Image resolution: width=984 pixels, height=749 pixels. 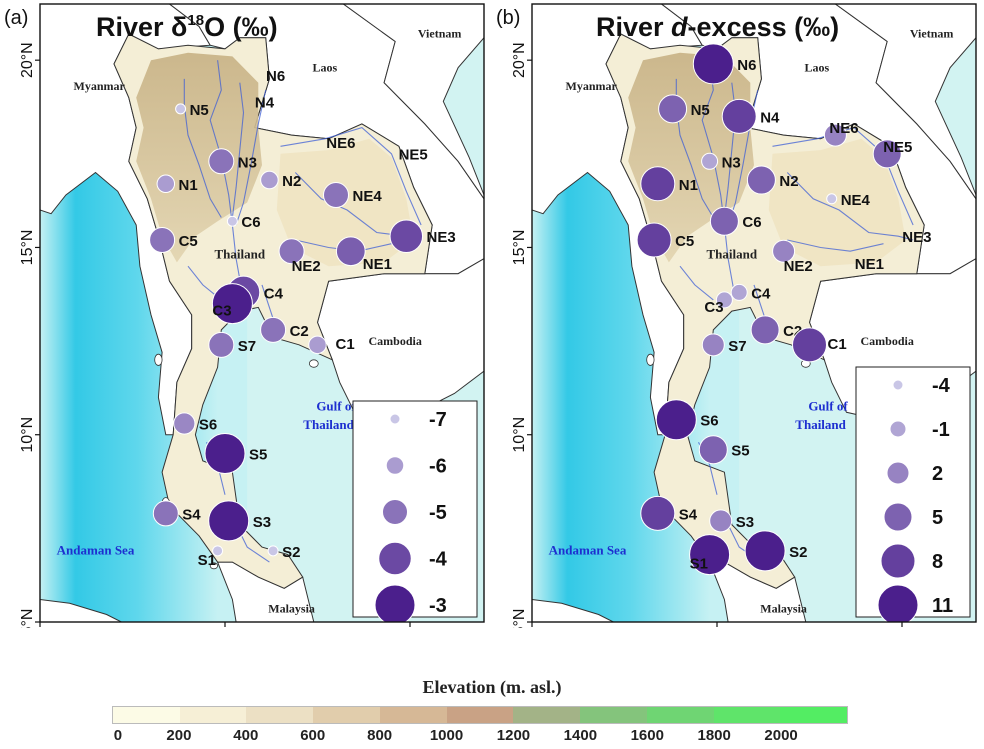 I want to click on place-name: Vietnam, so click(x=440, y=34).